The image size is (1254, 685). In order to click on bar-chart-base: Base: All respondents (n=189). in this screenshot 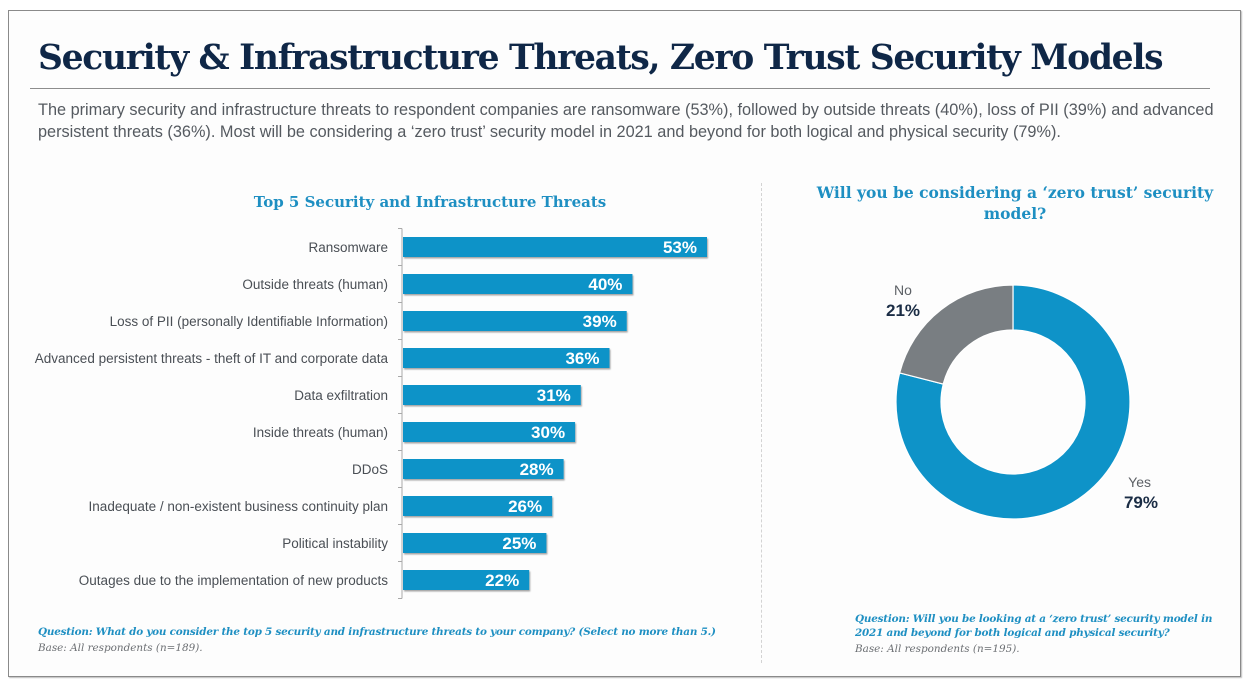, I will do `click(120, 648)`.